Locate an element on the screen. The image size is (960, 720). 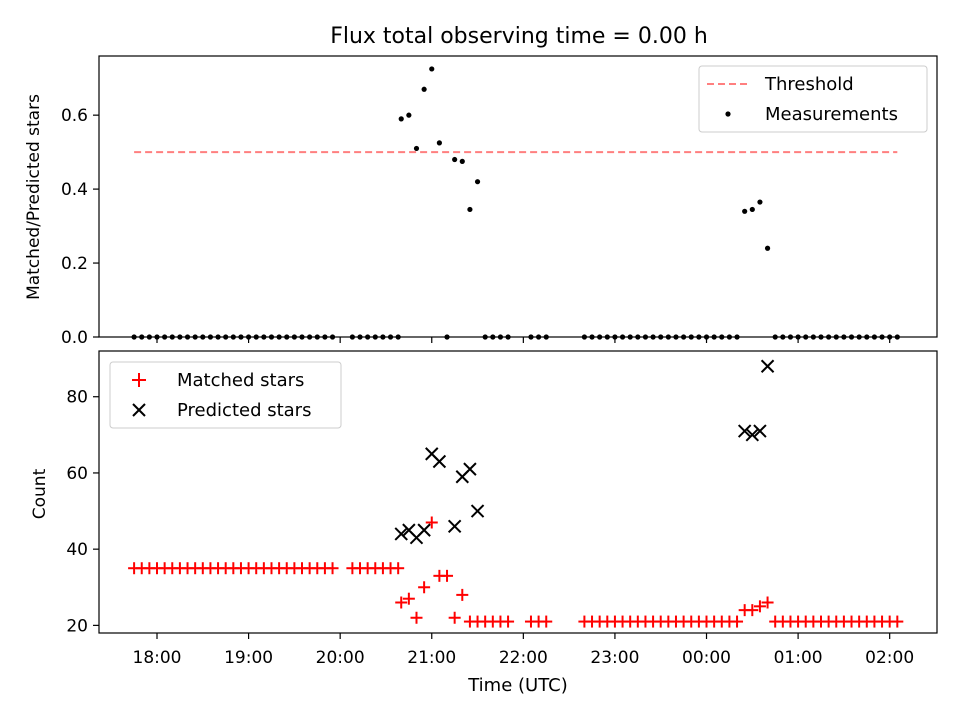
x-tick-label: 21:00 is located at coordinates (431, 658).